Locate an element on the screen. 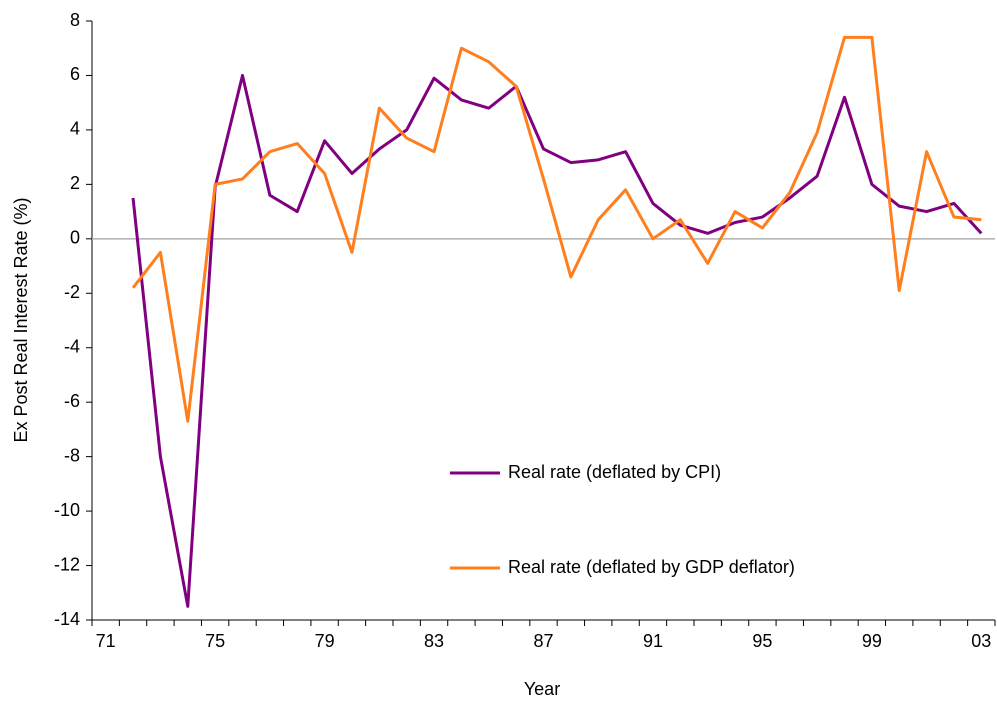 The width and height of the screenshot is (997, 709). y-tick-label: 4 is located at coordinates (75, 129).